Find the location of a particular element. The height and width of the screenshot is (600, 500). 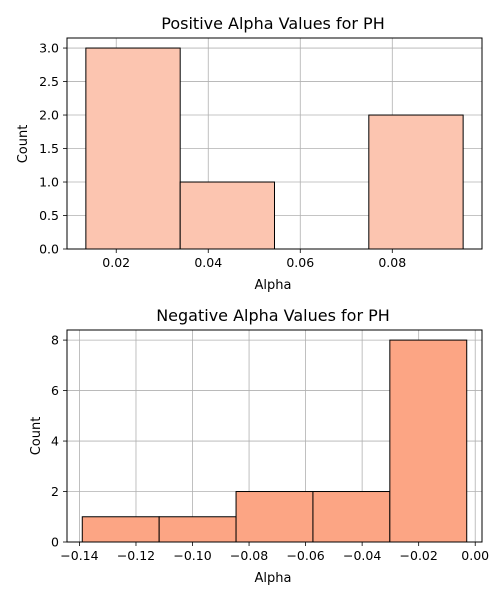

y-tick-label: 0.0 is located at coordinates (49, 249).